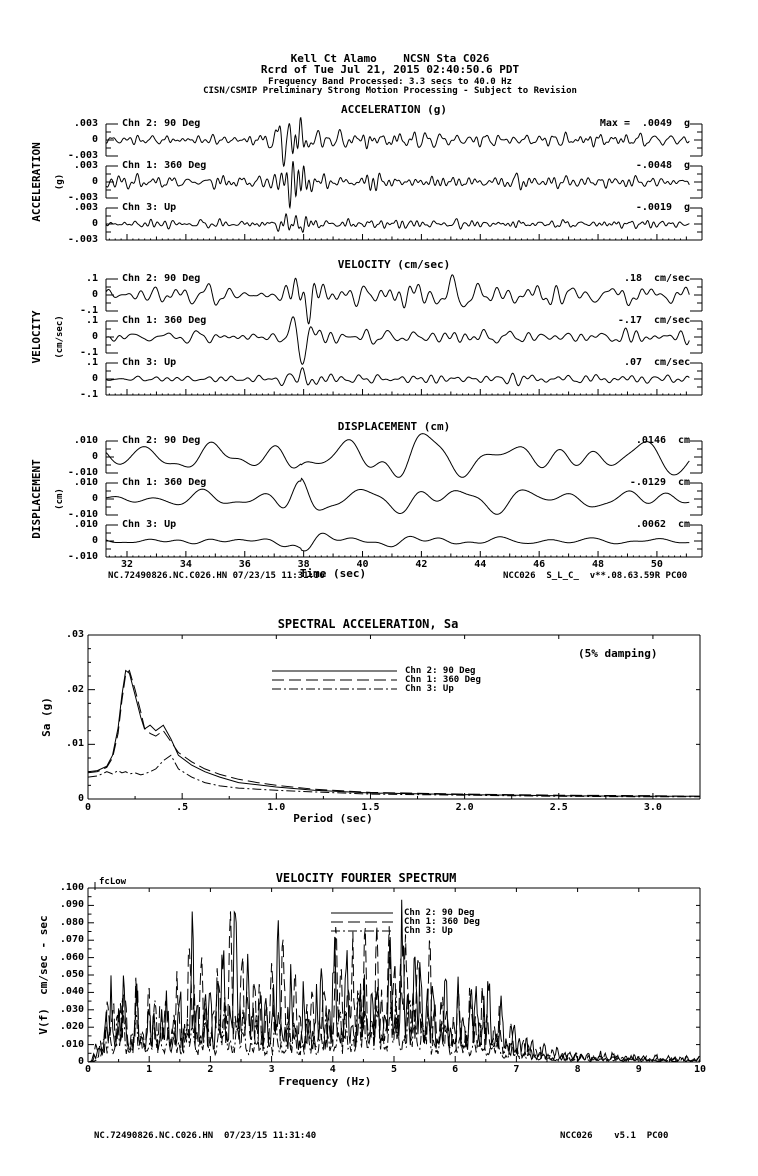 This screenshot has width=758, height=1176. What do you see at coordinates (632, 278) in the screenshot?
I see `peak-value-label: .18` at bounding box center [632, 278].